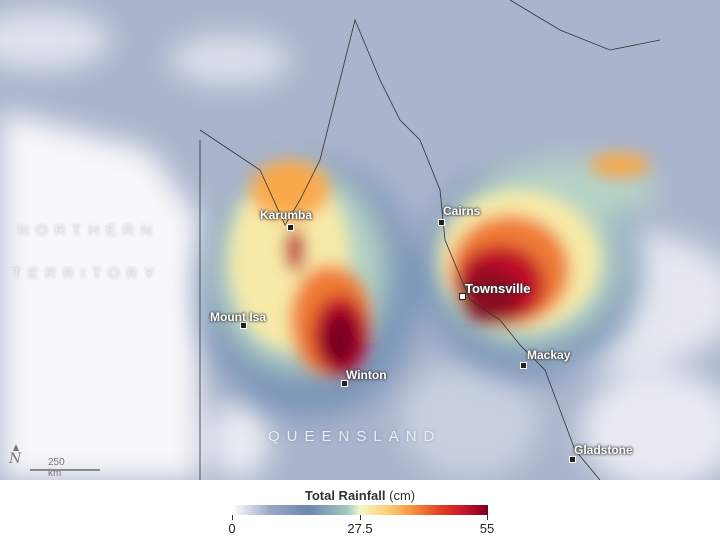 The image size is (720, 545). I want to click on city-label-winton: Winton, so click(366, 375).